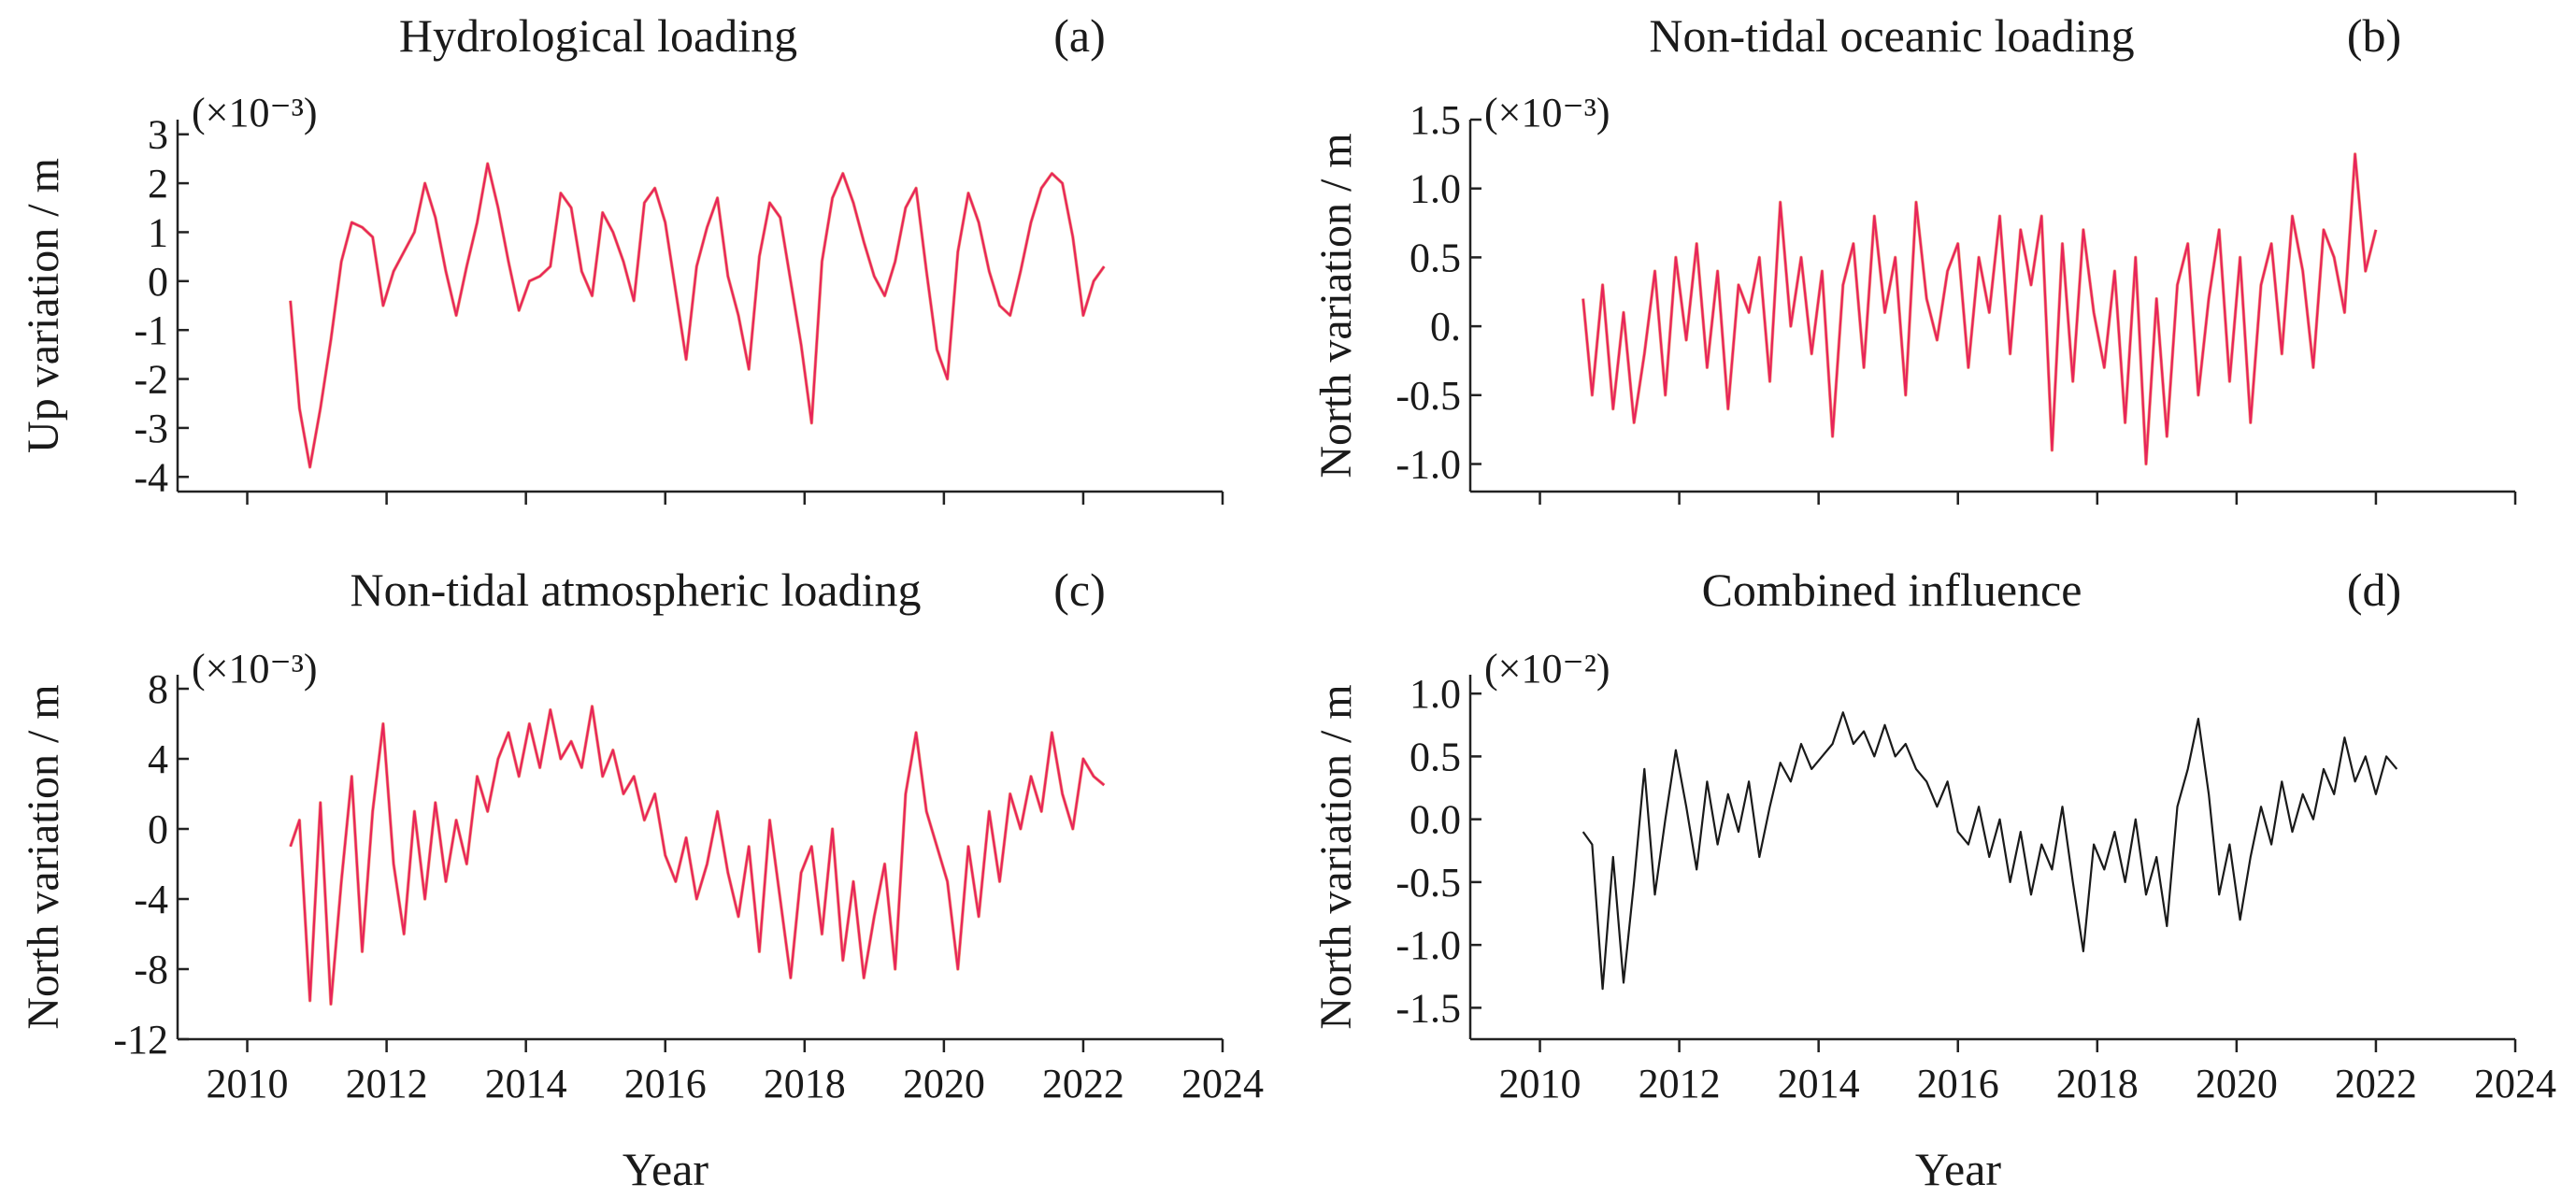 The image size is (2576, 1199). I want to click on panel-a-label: (a), so click(1079, 36).